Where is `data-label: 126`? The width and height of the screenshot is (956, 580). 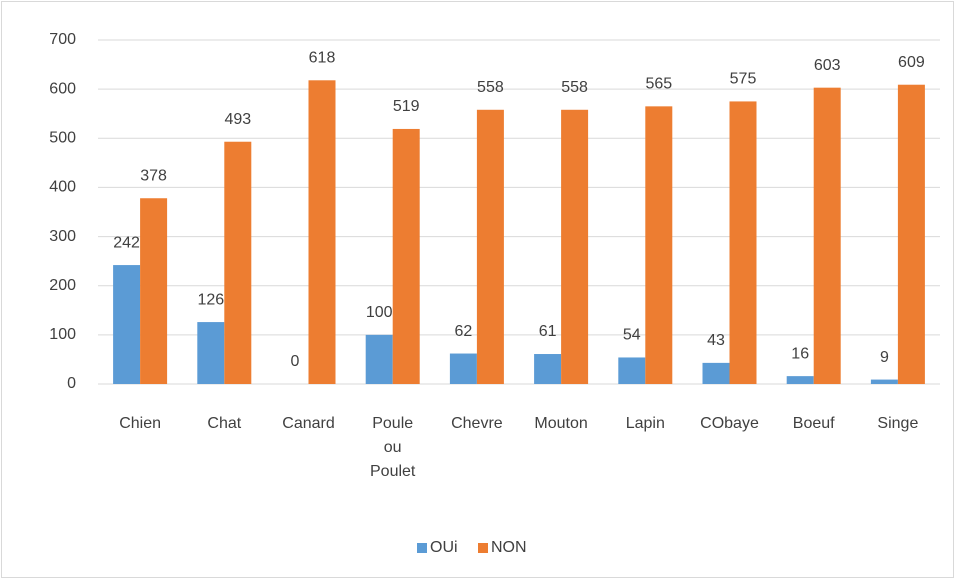
data-label: 126 is located at coordinates (210, 299).